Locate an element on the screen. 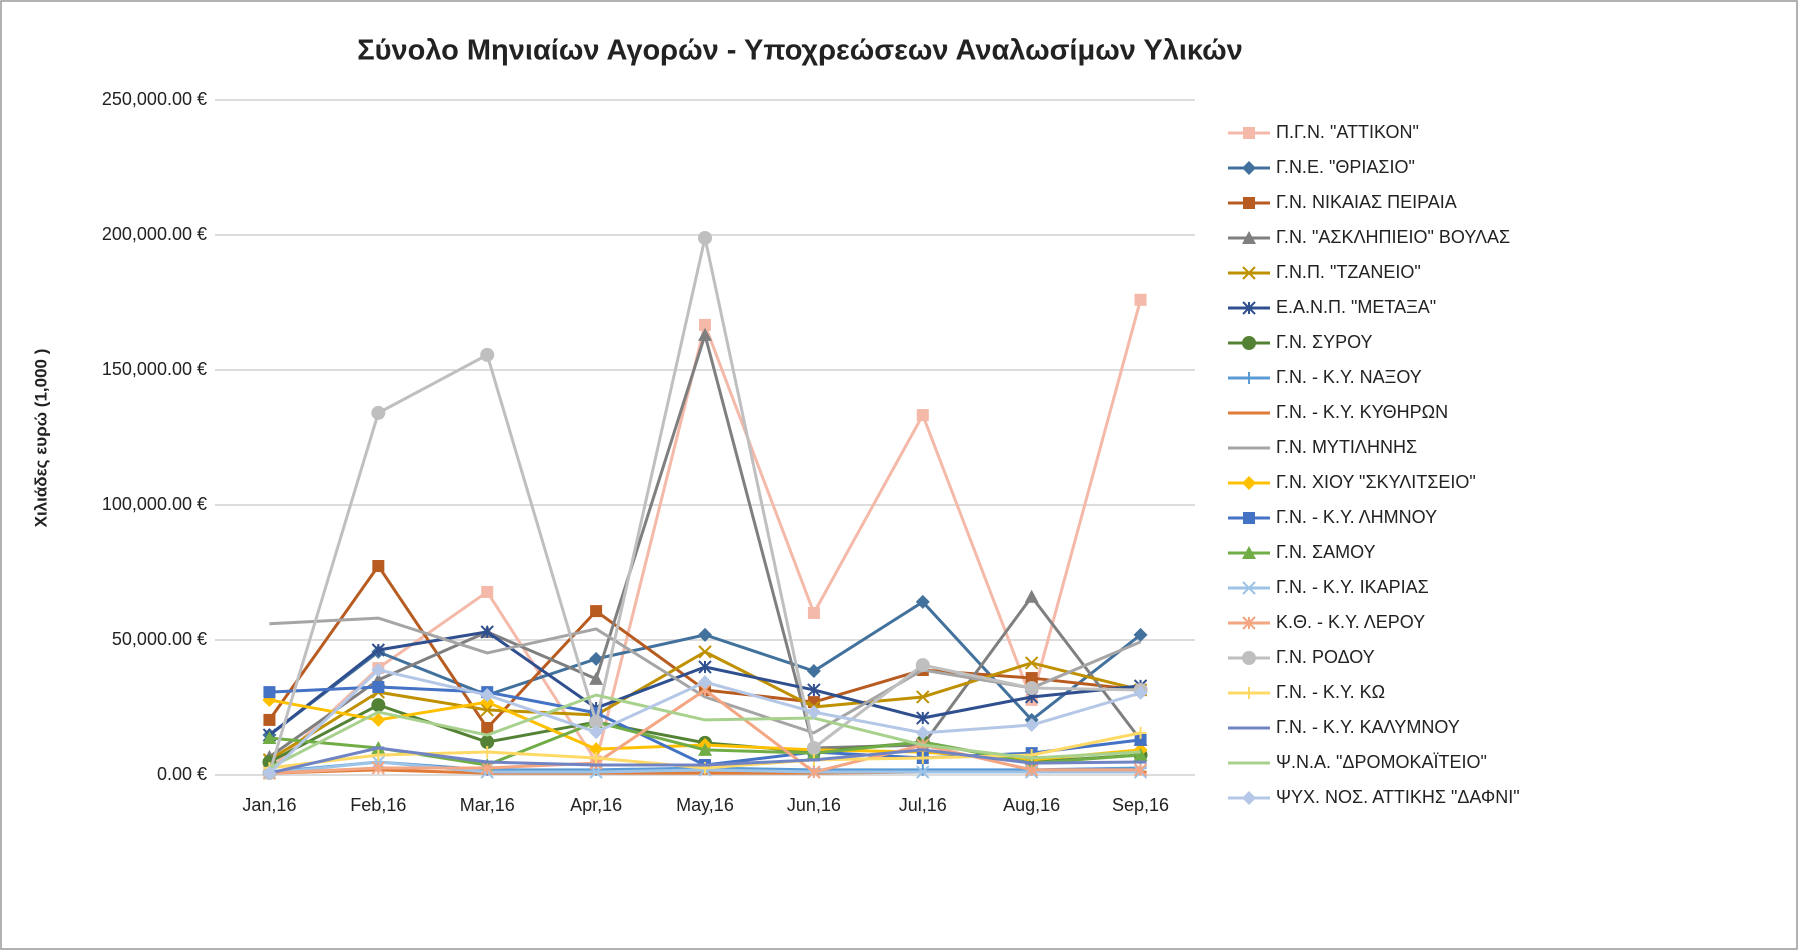  legend-label: Γ.Ν.Π. "ΤΖΑΝΕΙΟ" is located at coordinates (1348, 272).